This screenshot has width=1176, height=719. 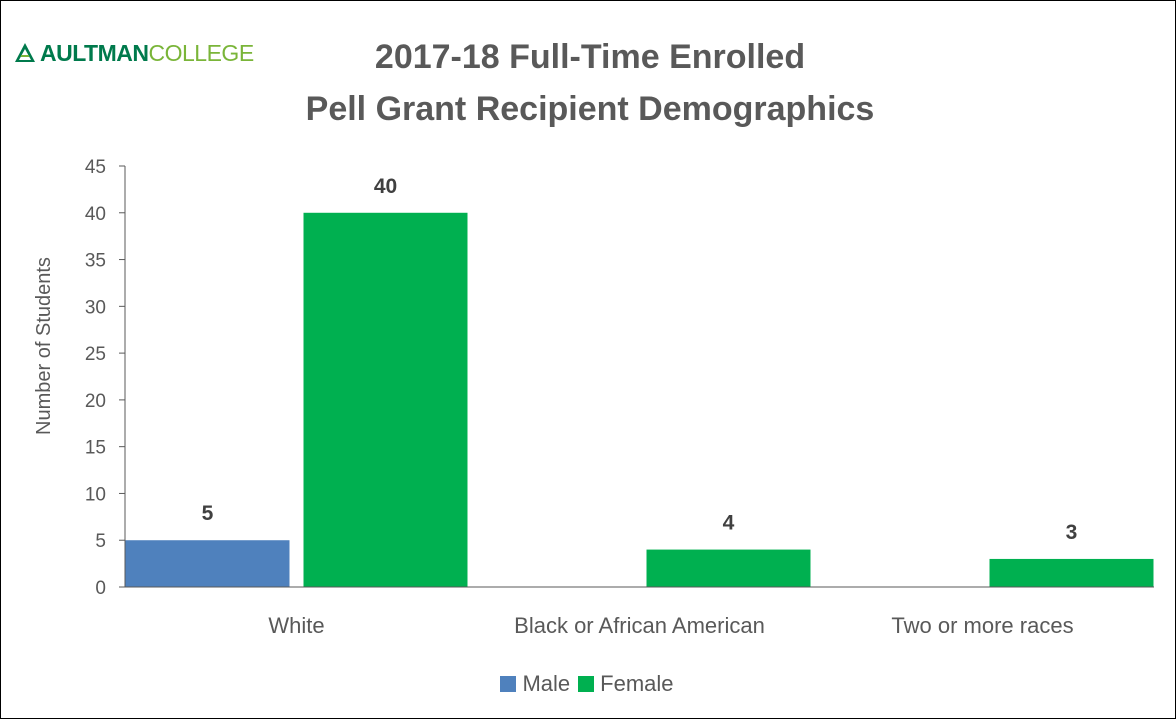 I want to click on data-label: 5, so click(x=208, y=513).